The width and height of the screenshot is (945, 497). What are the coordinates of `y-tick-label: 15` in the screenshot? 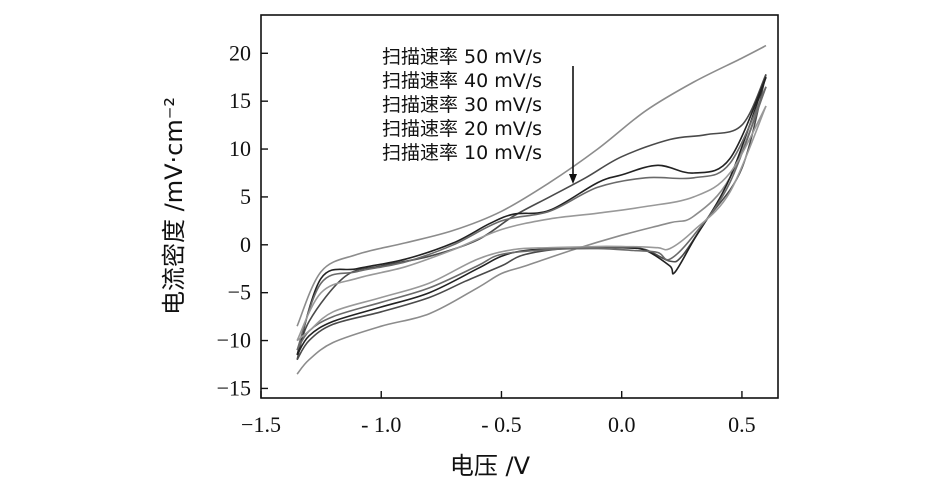 It's located at (240, 100).